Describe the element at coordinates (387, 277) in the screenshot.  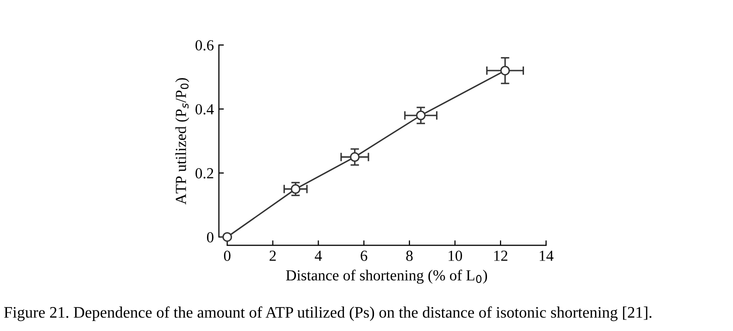
I see `x-axis-title: Distance of shortening (% of L$_{0}$)` at that location.